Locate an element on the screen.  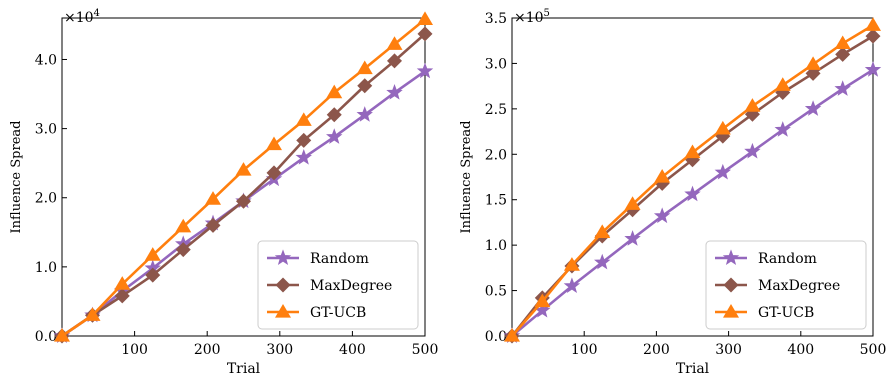
y-multiplier: ×10⁵ is located at coordinates (532, 17).